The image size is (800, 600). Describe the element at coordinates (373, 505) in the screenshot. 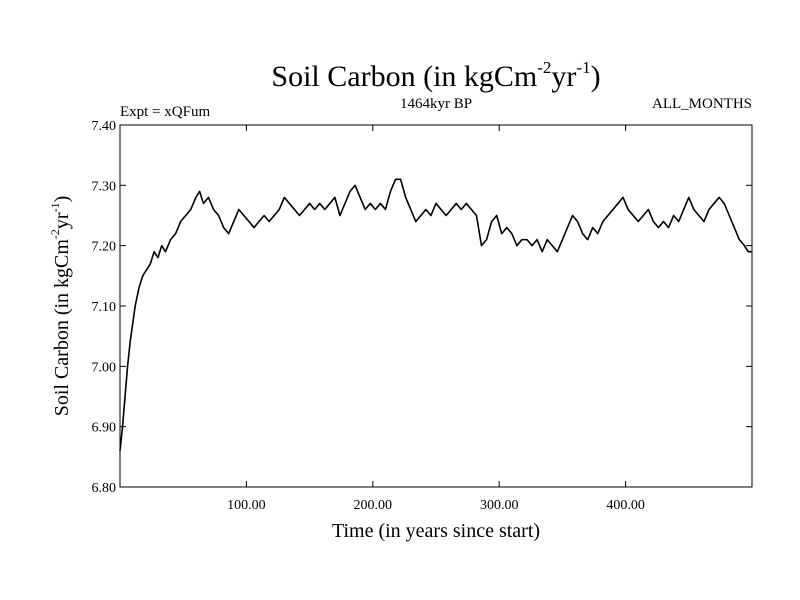

I see `x-tick-label: 200.00` at that location.